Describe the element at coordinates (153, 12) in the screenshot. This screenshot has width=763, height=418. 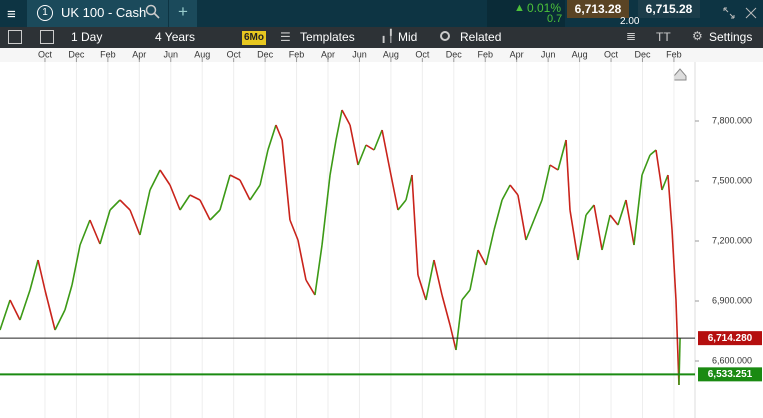
I see `search-icon` at that location.